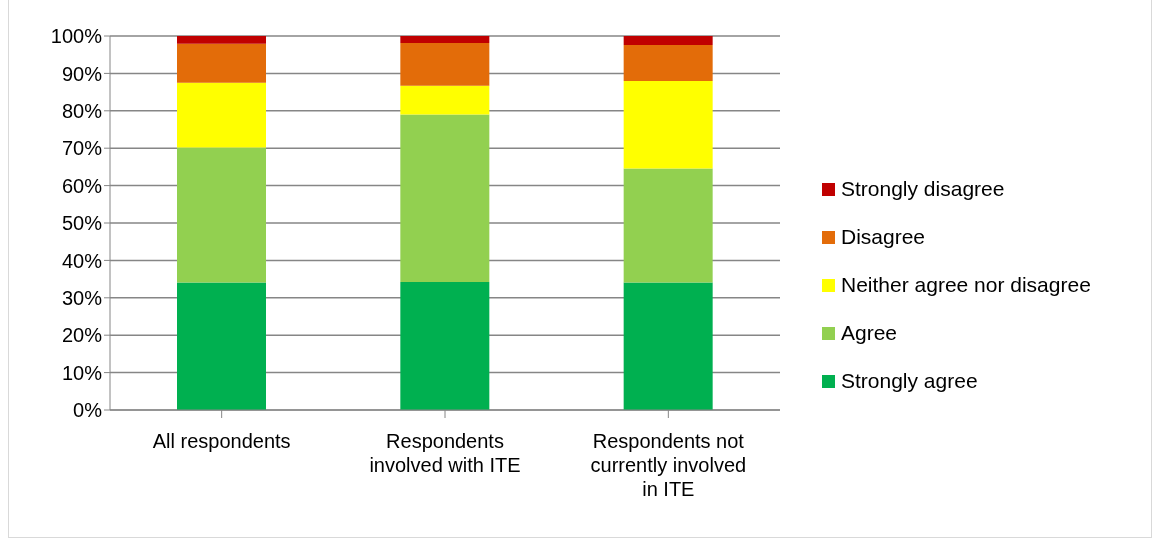 The image size is (1154, 540). What do you see at coordinates (221, 441) in the screenshot?
I see `x-tick-label: All respondents` at bounding box center [221, 441].